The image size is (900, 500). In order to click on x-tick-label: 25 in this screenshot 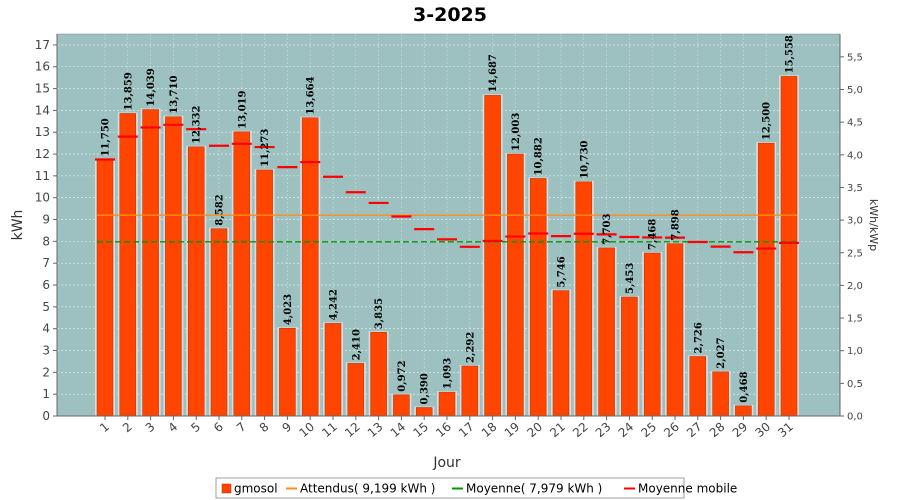, I will do `click(648, 430)`.